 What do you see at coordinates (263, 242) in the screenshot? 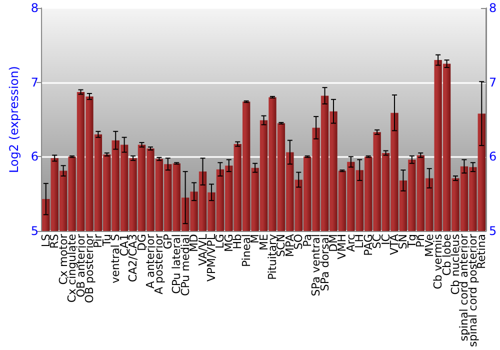
I see `x-tick-label: ME` at bounding box center [263, 242].